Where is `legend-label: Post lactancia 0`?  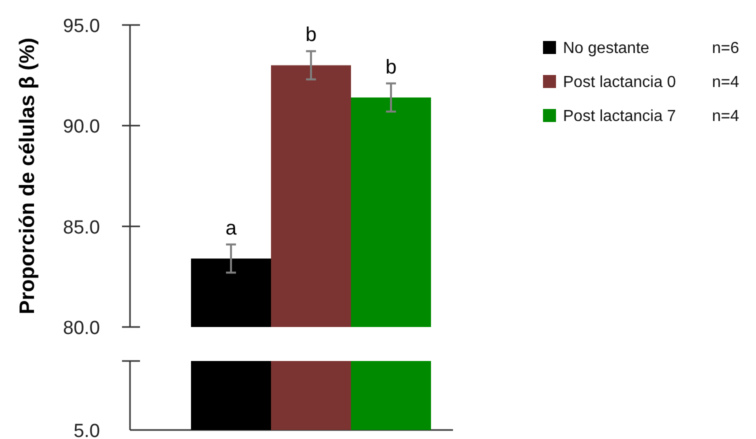
legend-label: Post lactancia 0 is located at coordinates (619, 82).